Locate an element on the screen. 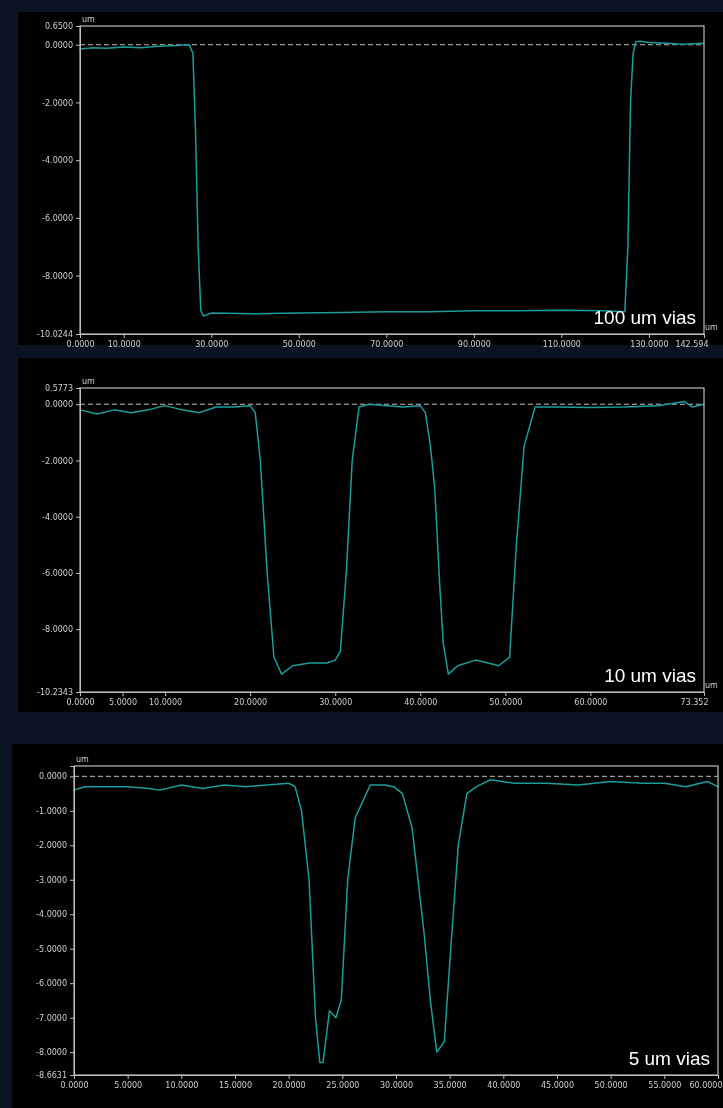 This screenshot has height=1108, width=723. x-tick-label: 73.352 is located at coordinates (694, 702).